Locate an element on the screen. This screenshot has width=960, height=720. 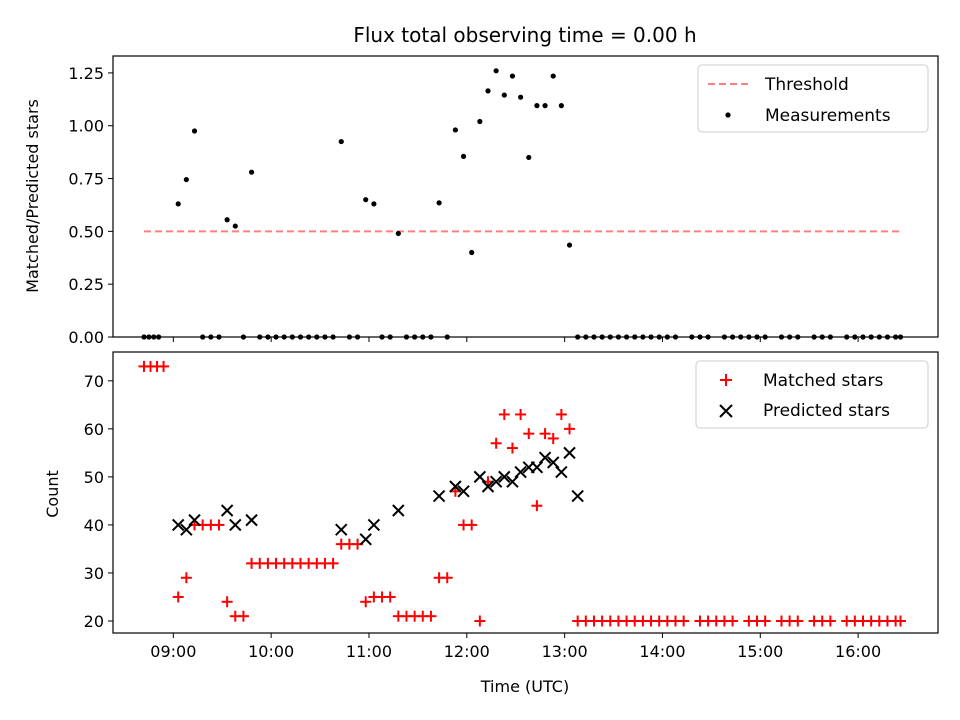
legend-predicted-swatch is located at coordinates (726, 411).